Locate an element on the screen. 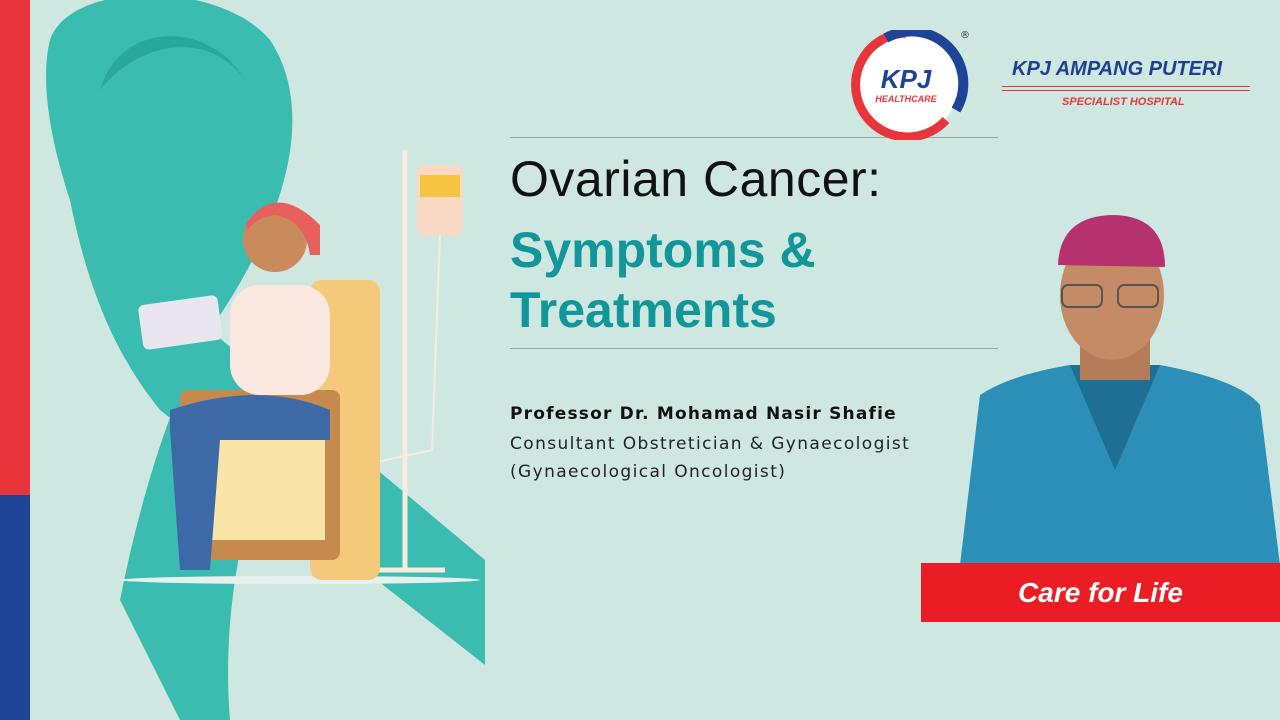 This screenshot has height=720, width=1280. presenter-name: Professor Dr. Mohamad Nasir Shafie is located at coordinates (703, 414).